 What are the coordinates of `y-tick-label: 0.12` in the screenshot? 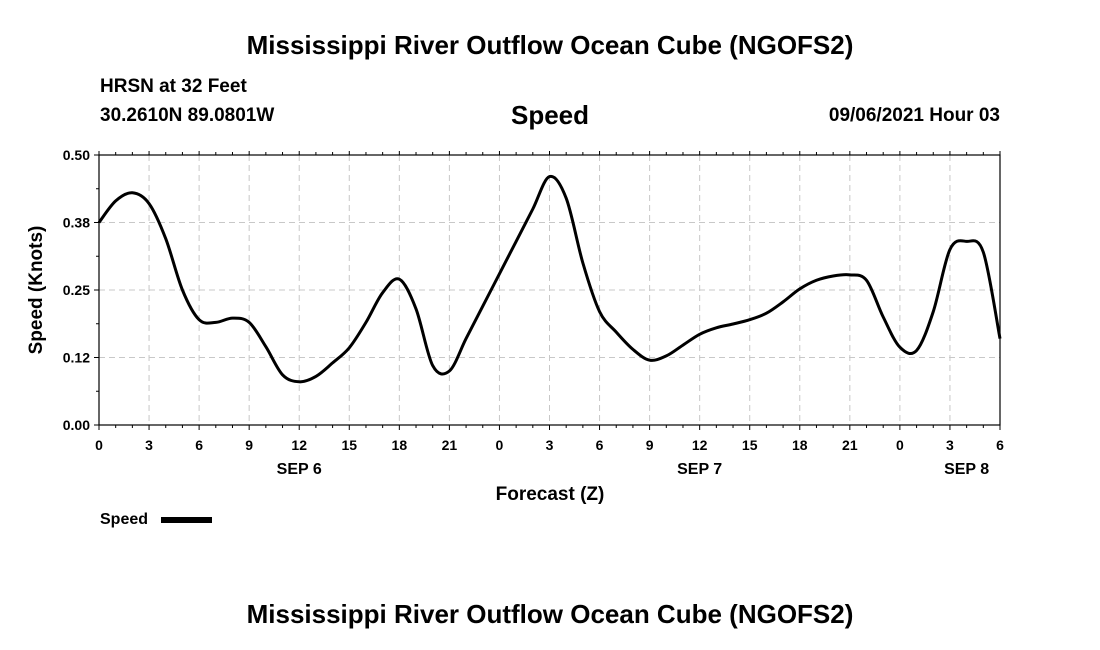 It's located at (76, 358).